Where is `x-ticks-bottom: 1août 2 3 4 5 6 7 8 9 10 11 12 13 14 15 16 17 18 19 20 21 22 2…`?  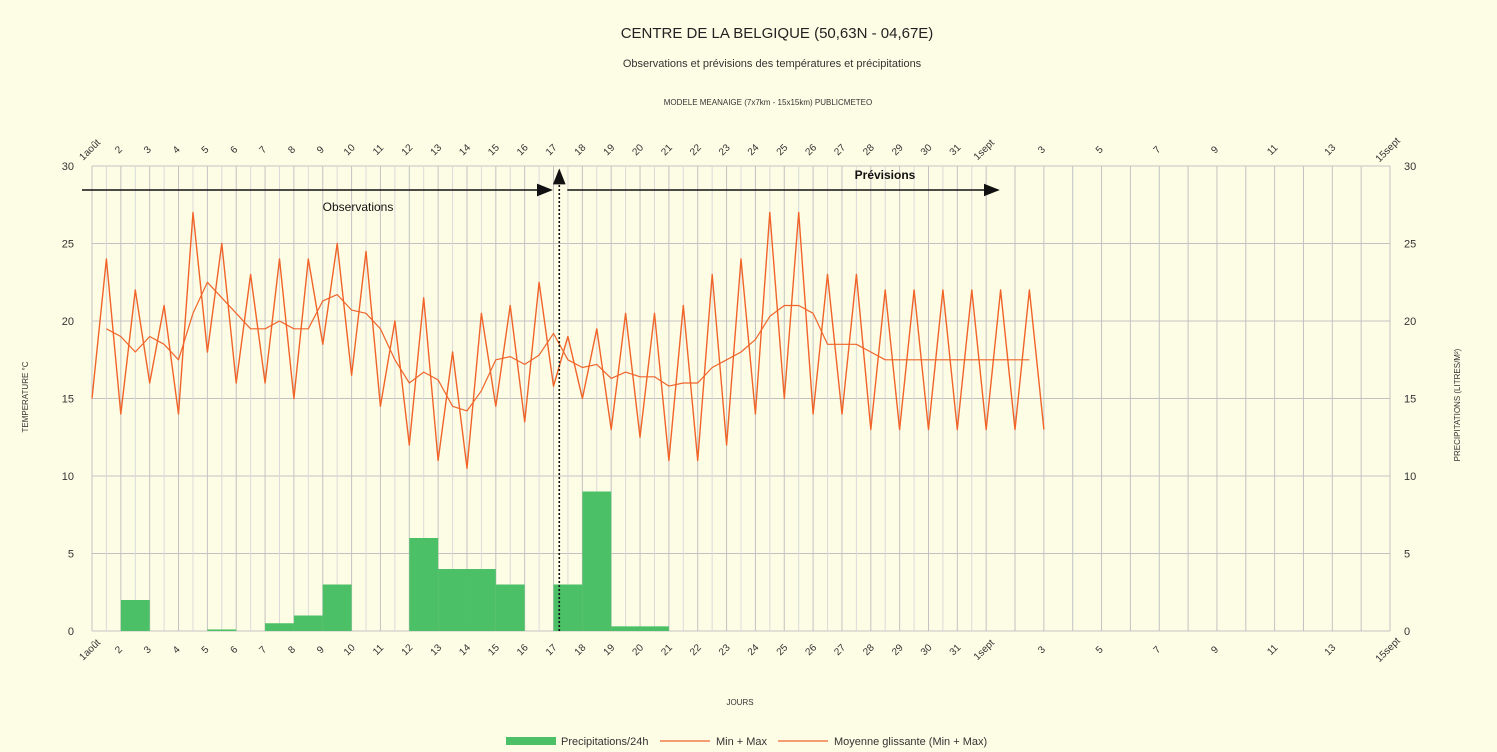 x-ticks-bottom: 1août 2 3 4 5 6 7 8 9 10 11 12 13 14 15 16 17 18 19 20 21 22 2… is located at coordinates (739, 650).